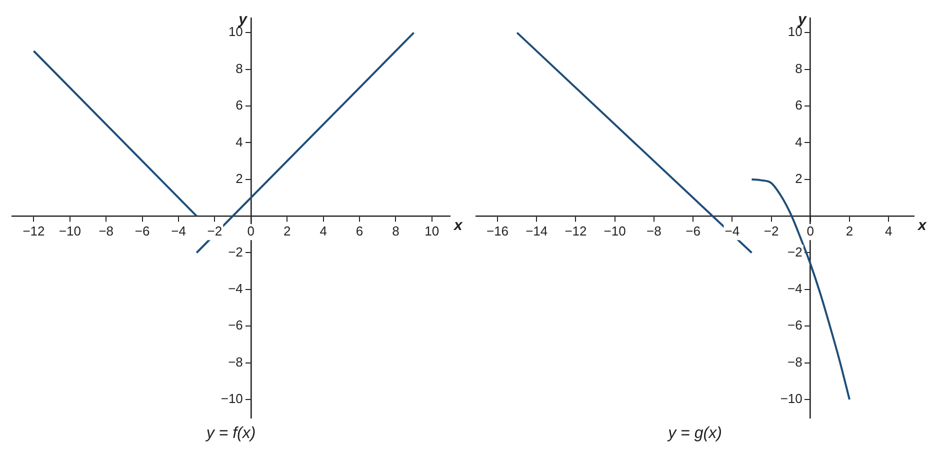 The height and width of the screenshot is (453, 943). Describe the element at coordinates (497, 231) in the screenshot. I see `x-tick-label: −16` at that location.